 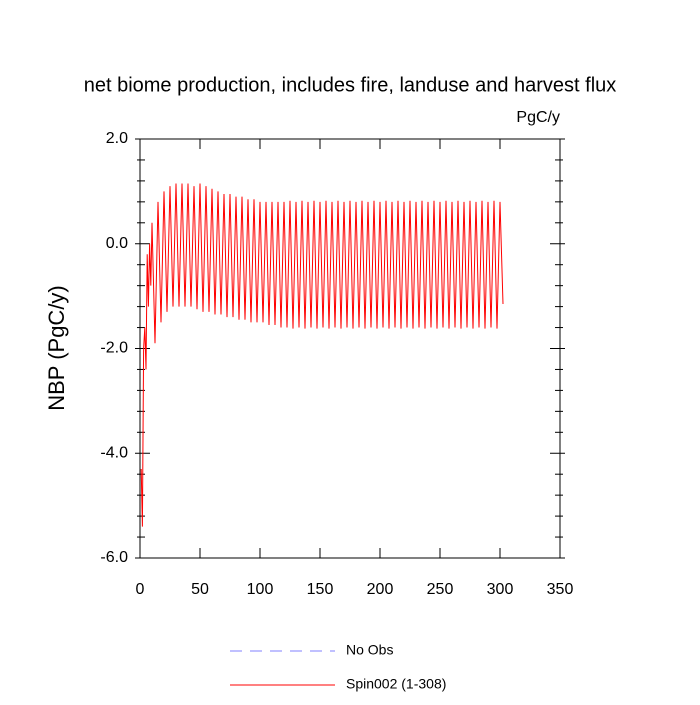 I want to click on legend-label: No Obs, so click(x=369, y=650).